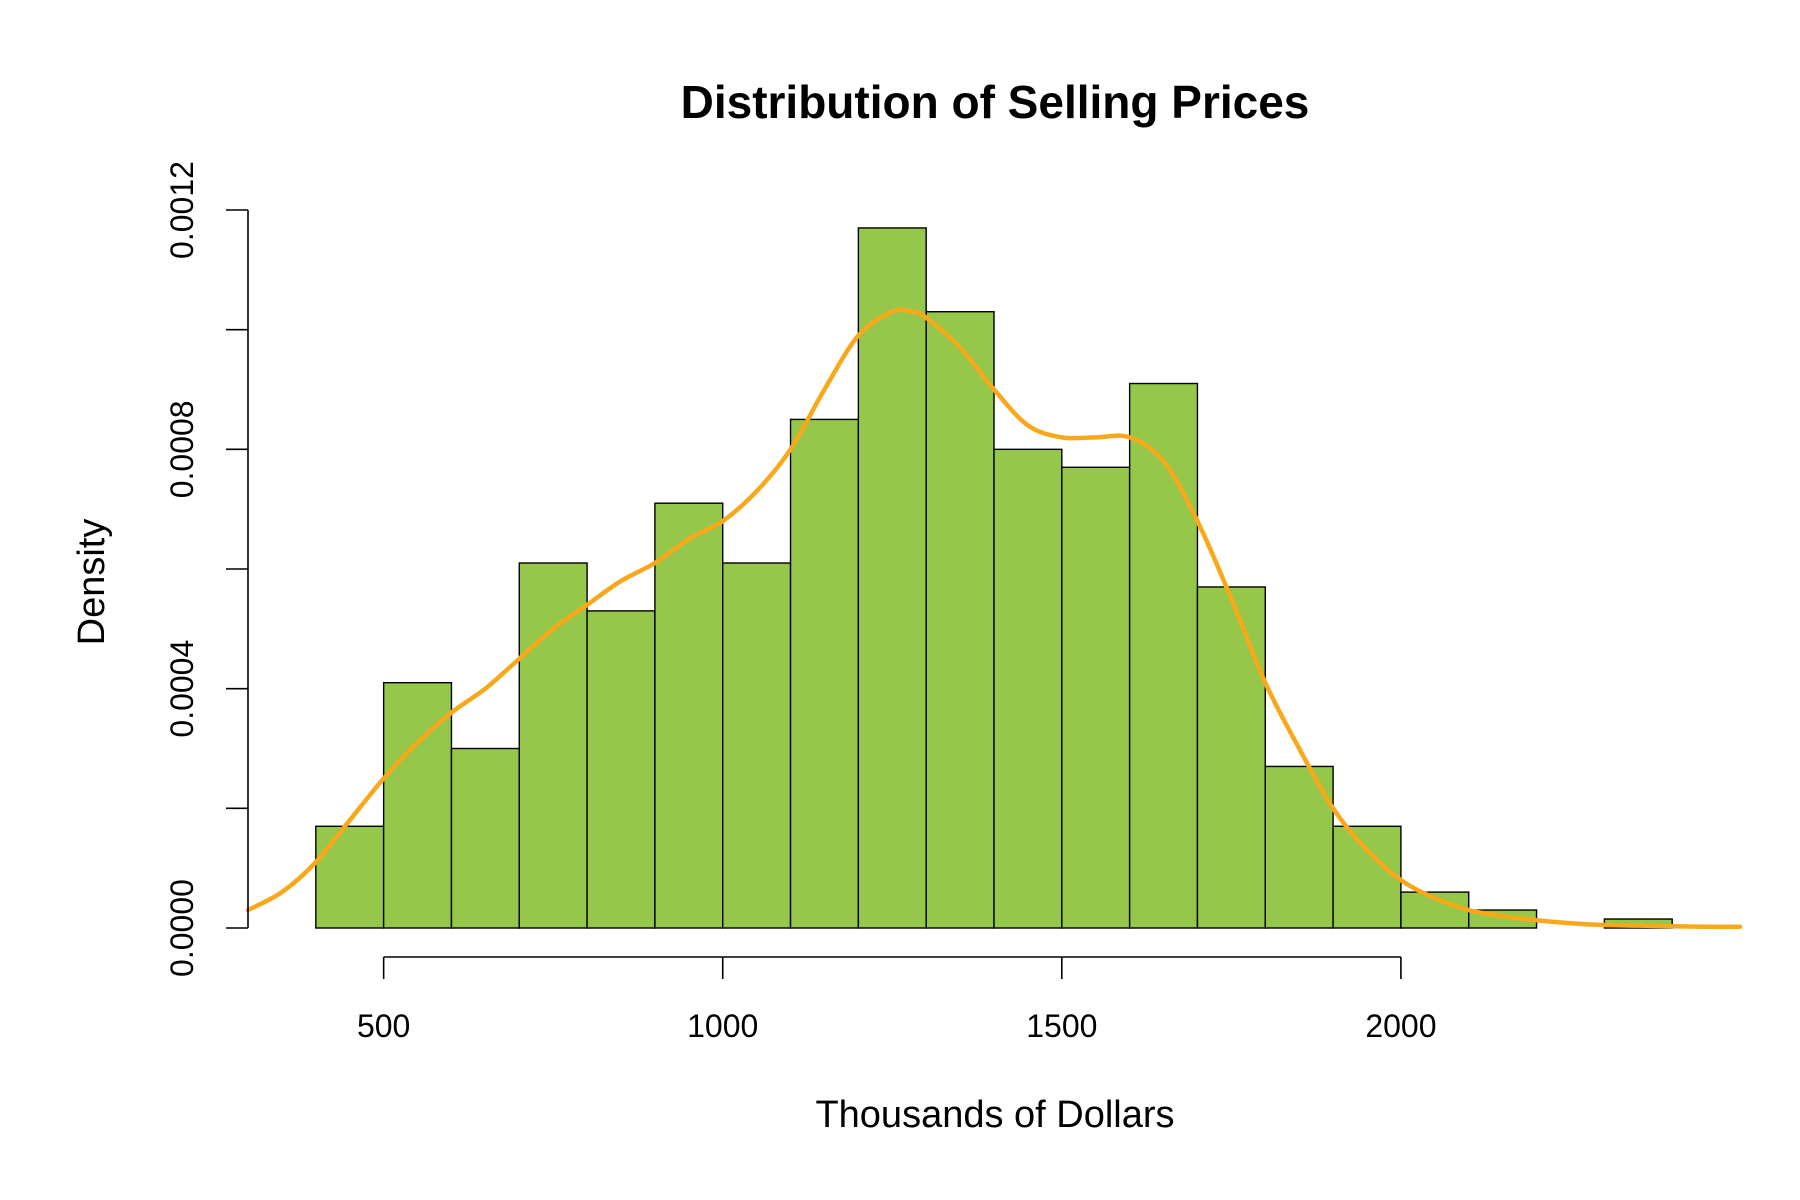 The image size is (1800, 1200). What do you see at coordinates (897, 1000) in the screenshot?
I see `x-axis: 500 1000 1500 2000` at bounding box center [897, 1000].